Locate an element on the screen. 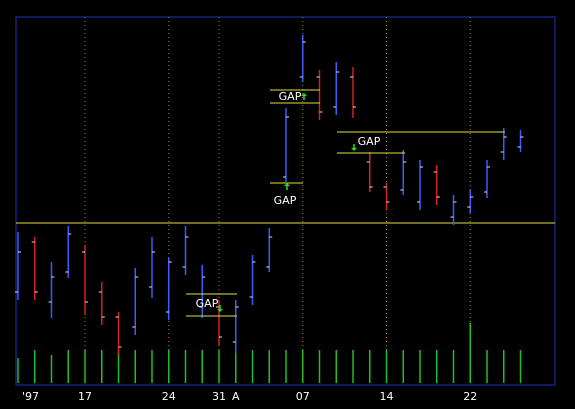  x-tick-label: '97 is located at coordinates (30, 396).